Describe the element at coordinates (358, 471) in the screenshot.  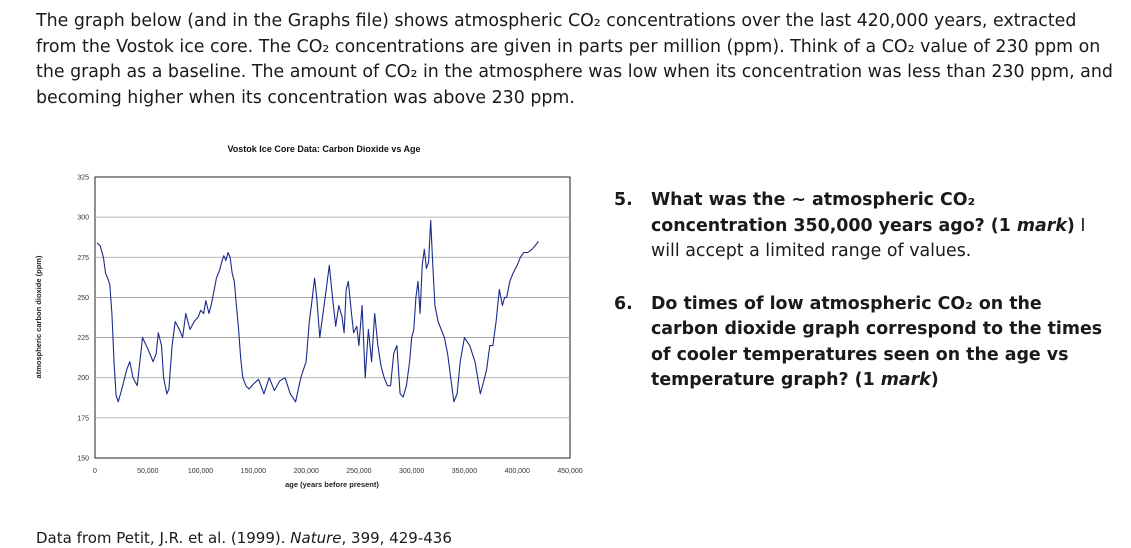
I see `x-tick-label: 250,000` at that location.